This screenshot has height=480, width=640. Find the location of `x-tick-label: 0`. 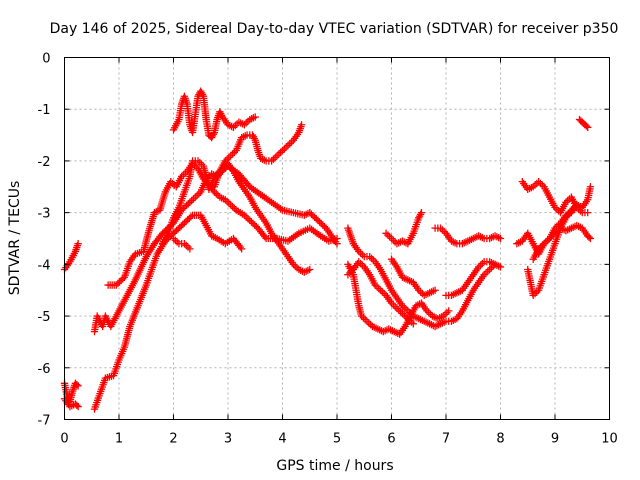

x-tick-label: 0 is located at coordinates (64, 439).